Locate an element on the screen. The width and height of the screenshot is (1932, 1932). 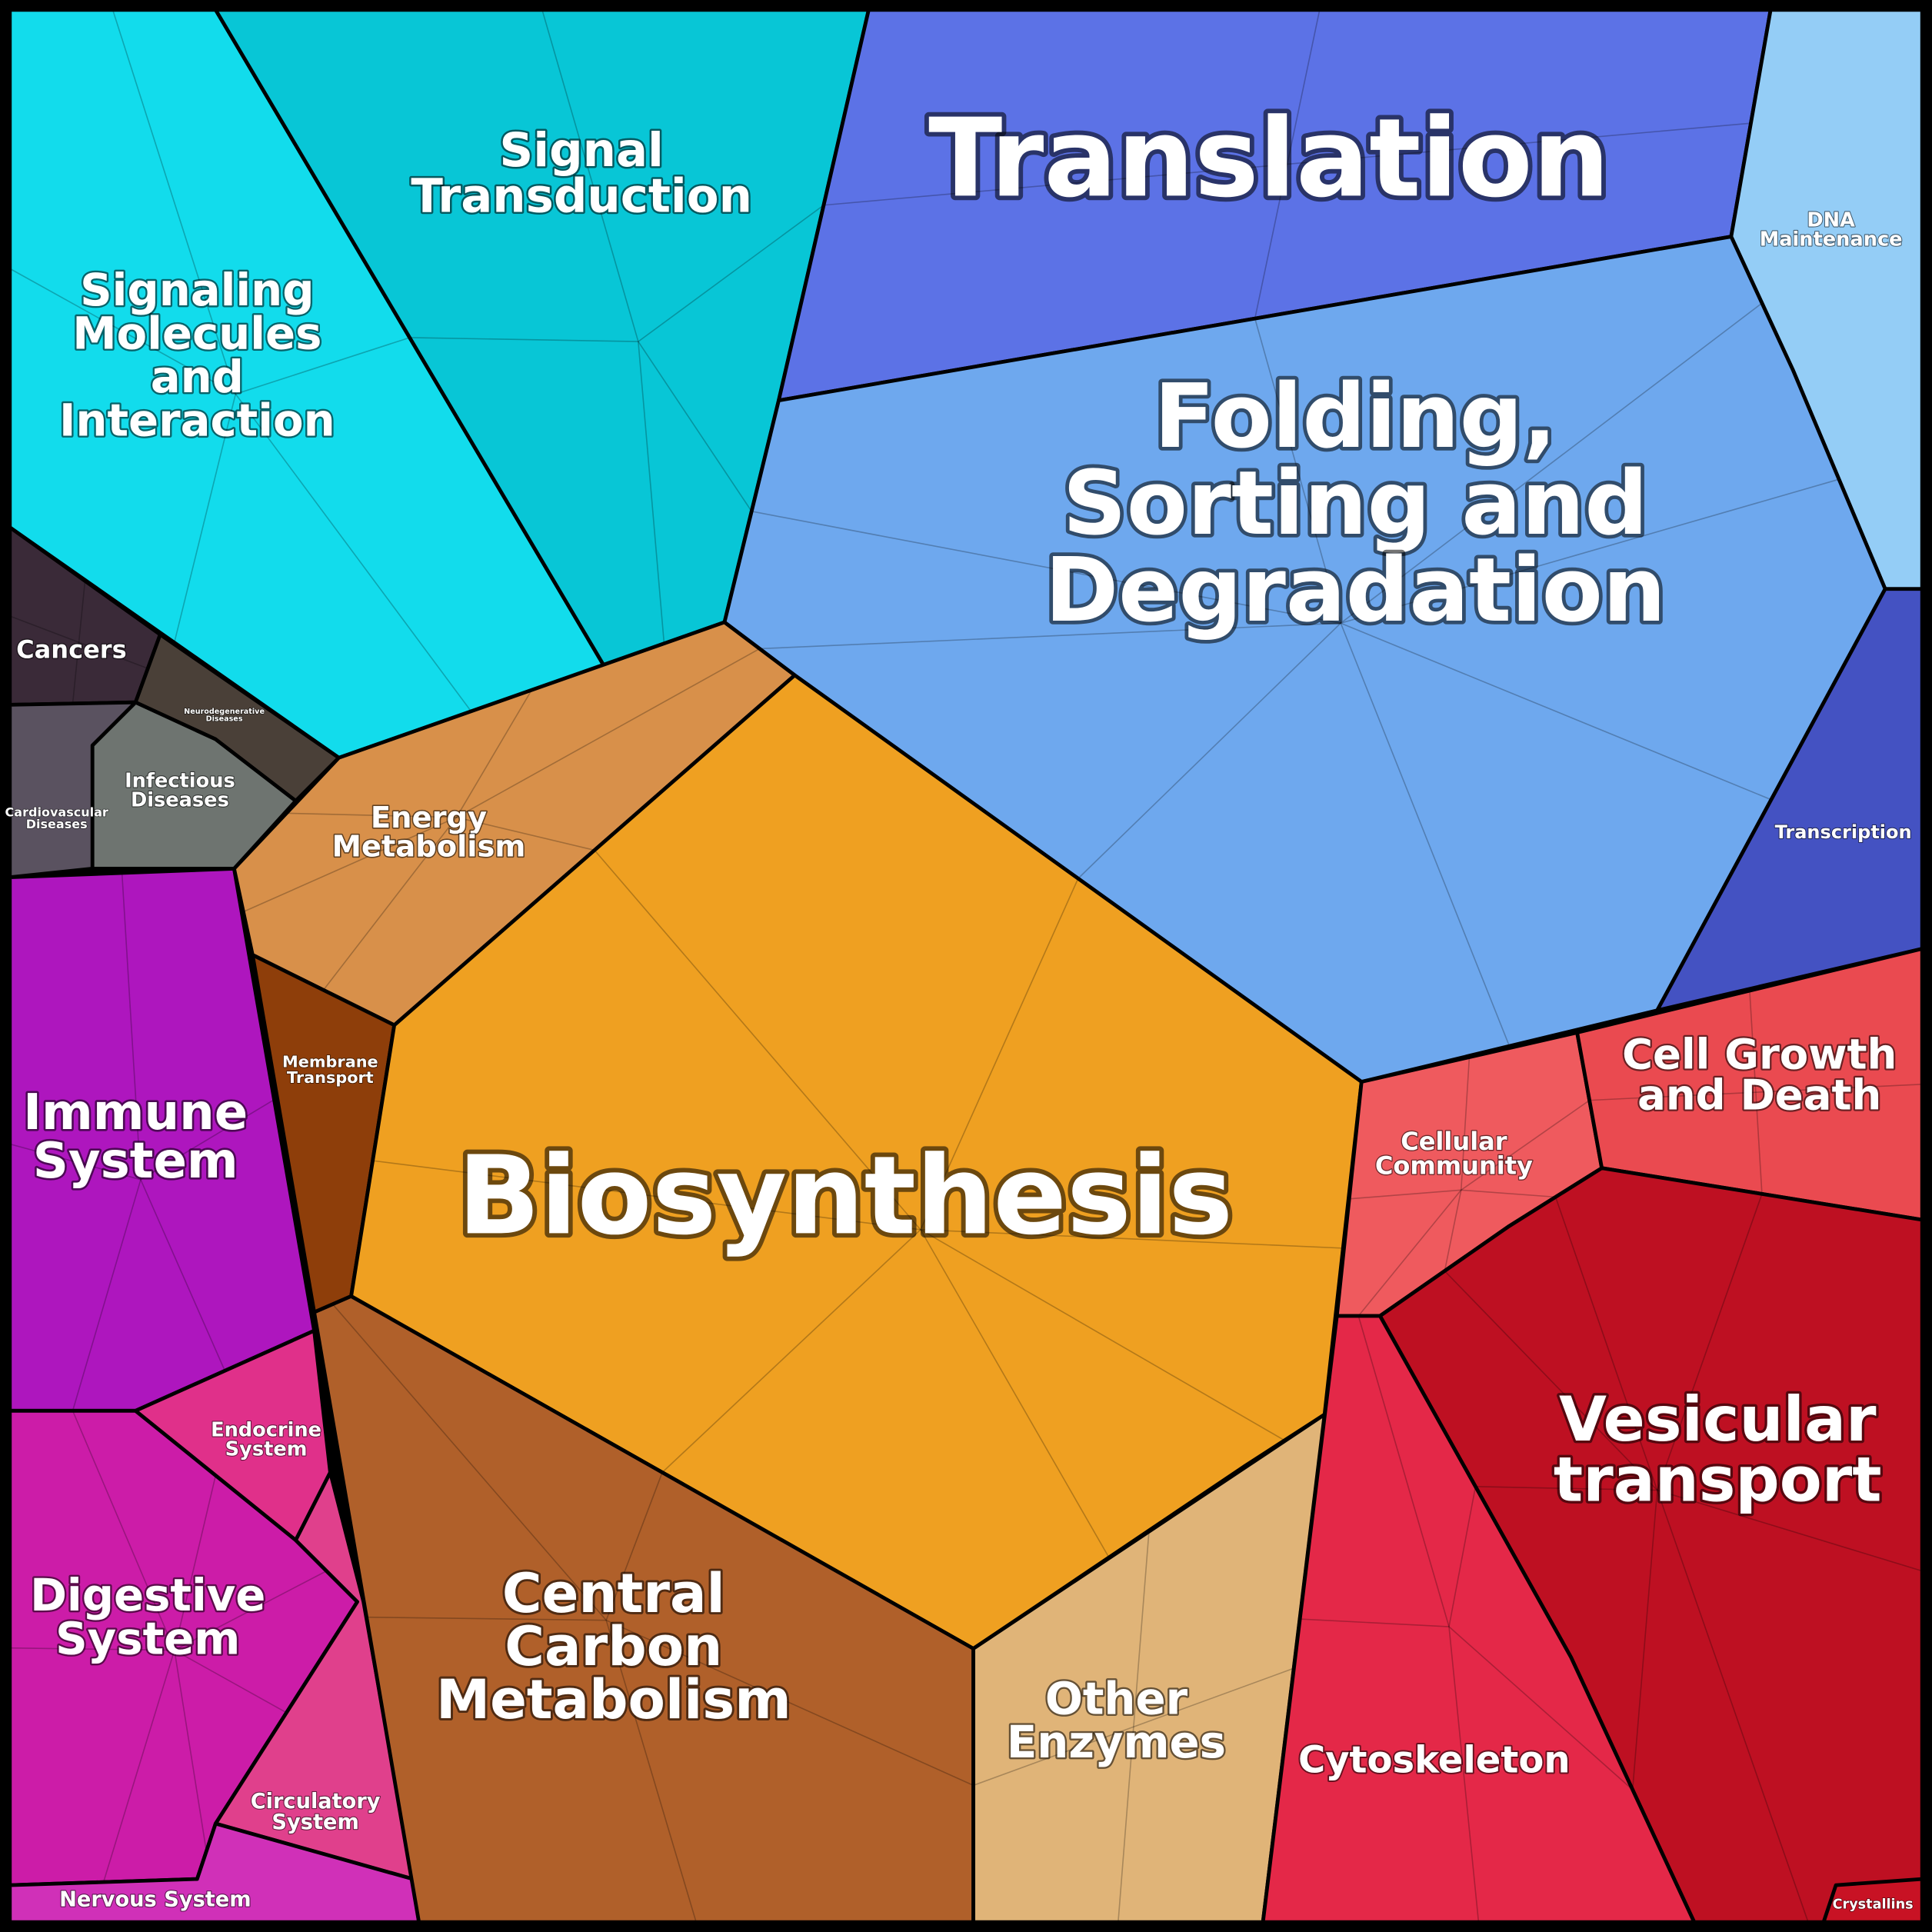
label-line: Energy is located at coordinates (429, 818).